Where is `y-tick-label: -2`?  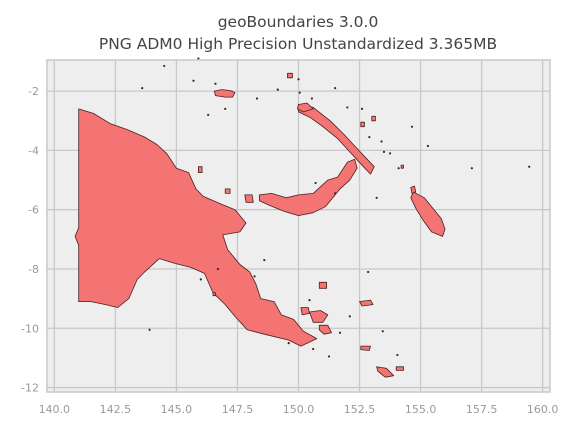 y-tick-label: -2 is located at coordinates (33, 91).